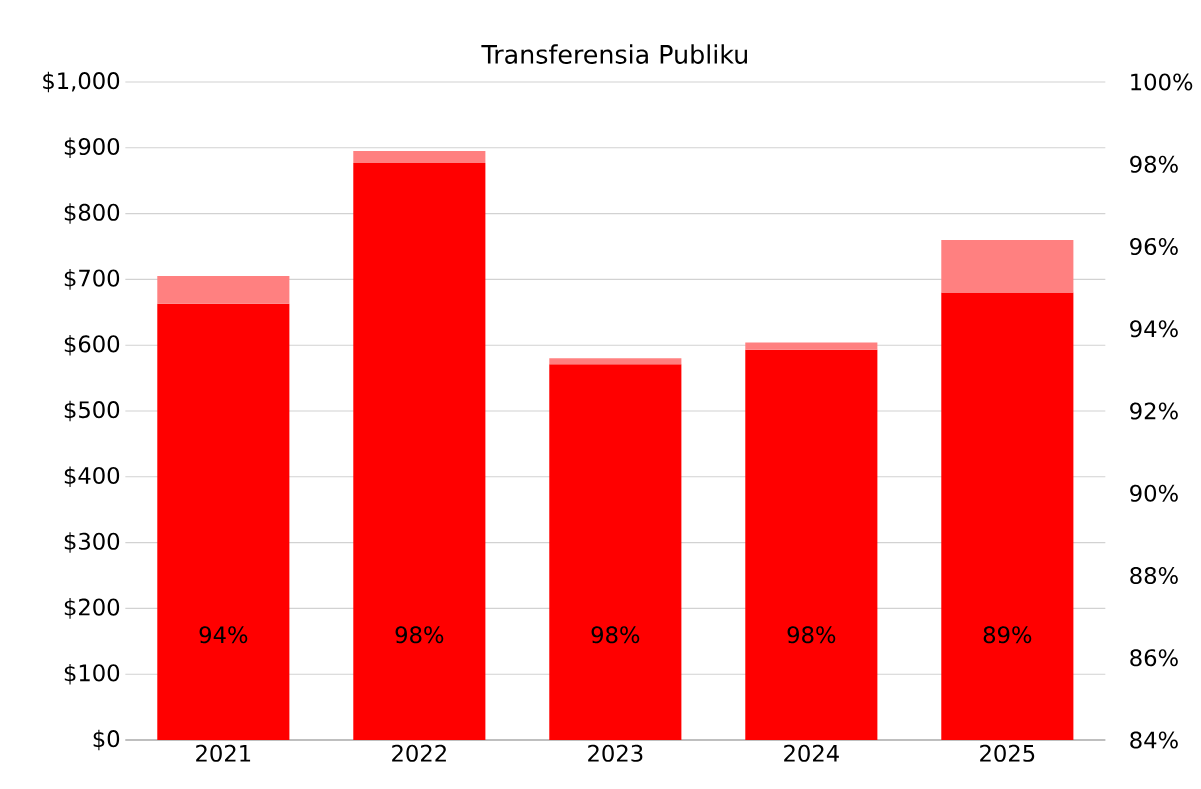 The image size is (1201, 789). Describe the element at coordinates (223, 753) in the screenshot. I see `x-tick-label: 2021` at that location.